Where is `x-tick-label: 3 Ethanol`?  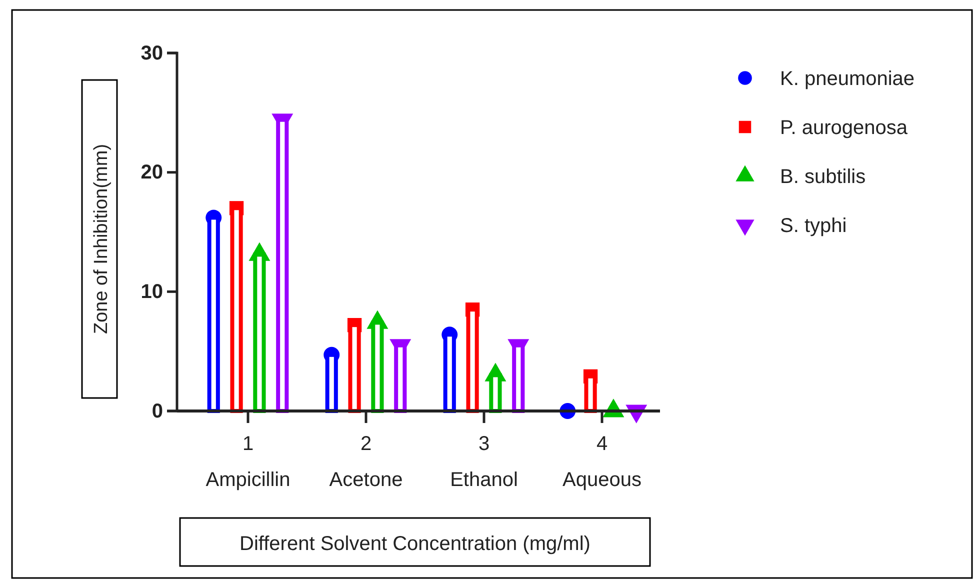 x-tick-label: 3 Ethanol is located at coordinates (484, 462).